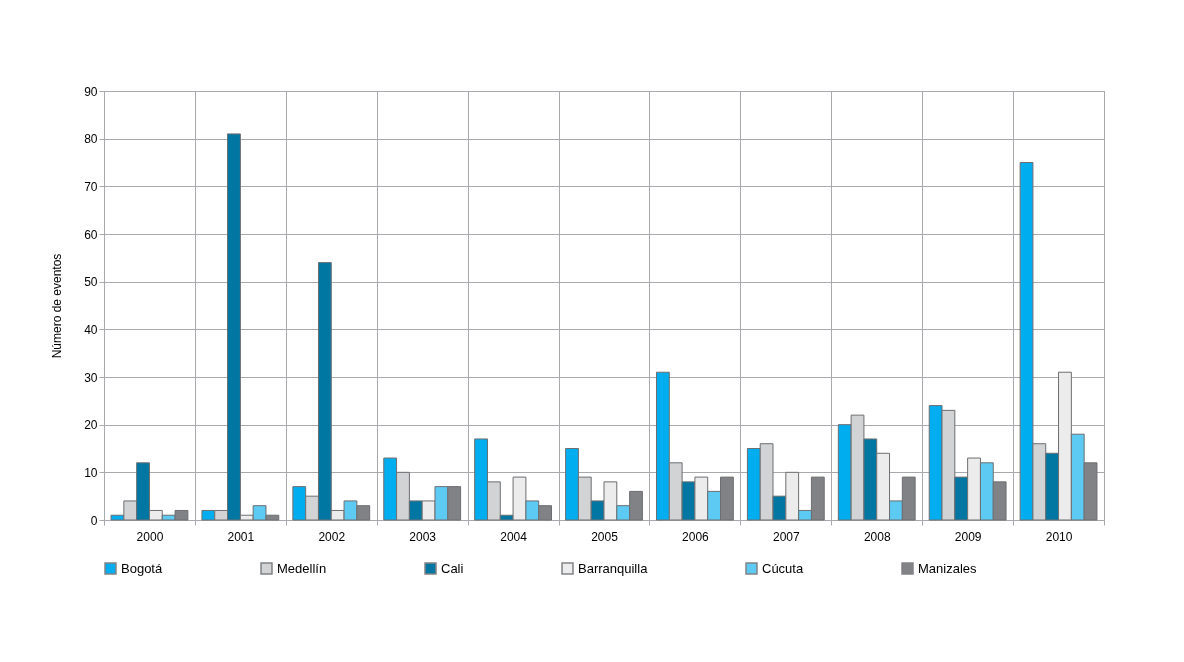 The image size is (1184, 662). Describe the element at coordinates (91, 234) in the screenshot. I see `y-tick-label: 60` at that location.